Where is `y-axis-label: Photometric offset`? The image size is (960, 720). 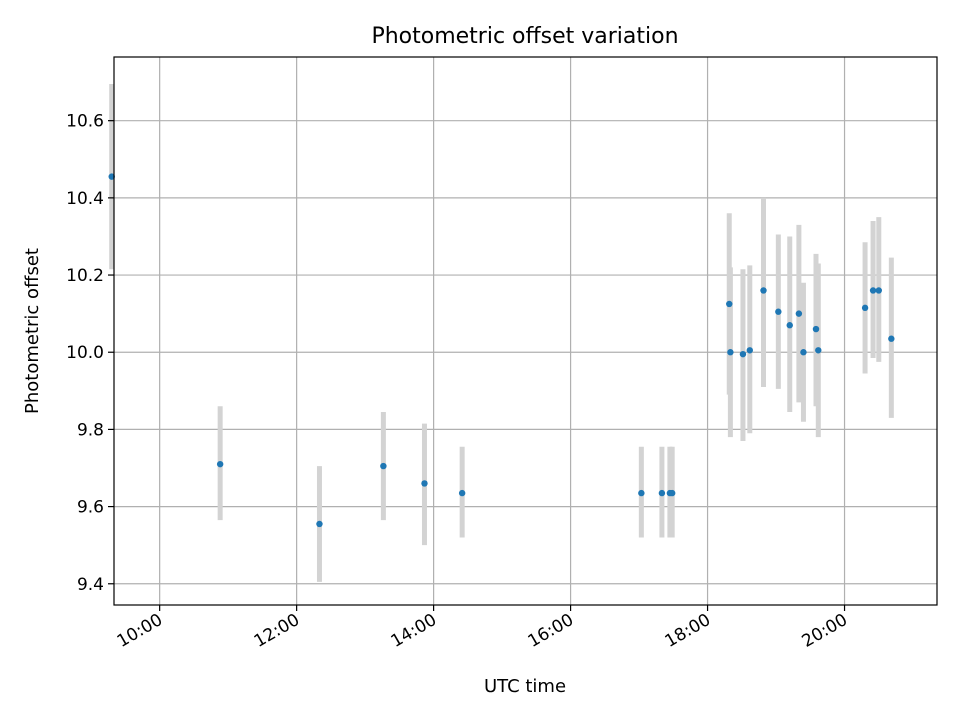 y-axis-label: Photometric offset is located at coordinates (32, 331).